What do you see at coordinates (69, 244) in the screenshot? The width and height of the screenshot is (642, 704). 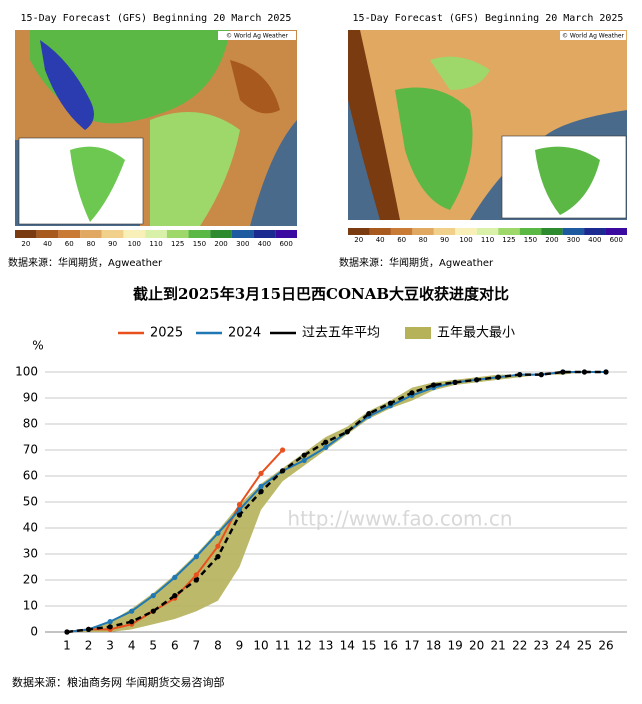 I see `colorbar-label: 60` at bounding box center [69, 244].